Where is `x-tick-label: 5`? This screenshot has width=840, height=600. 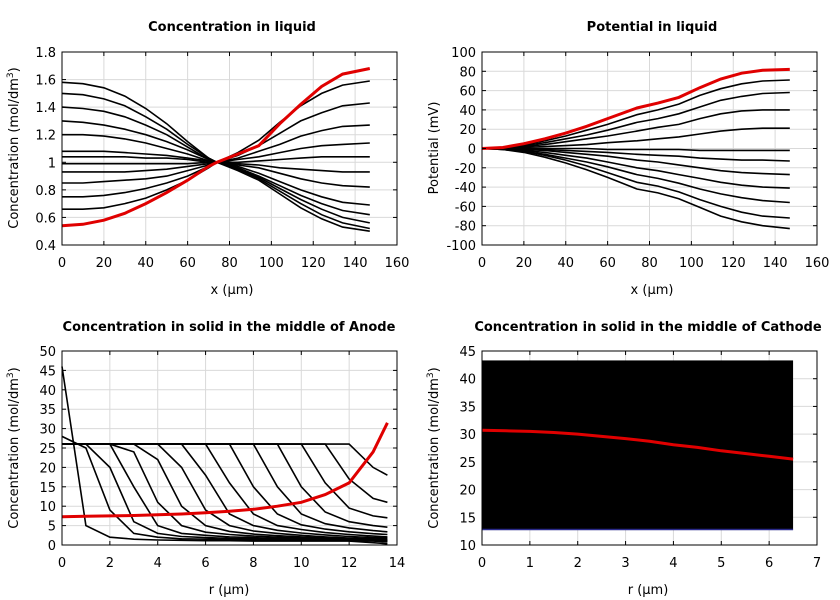 x-tick-label: 5 is located at coordinates (721, 563).